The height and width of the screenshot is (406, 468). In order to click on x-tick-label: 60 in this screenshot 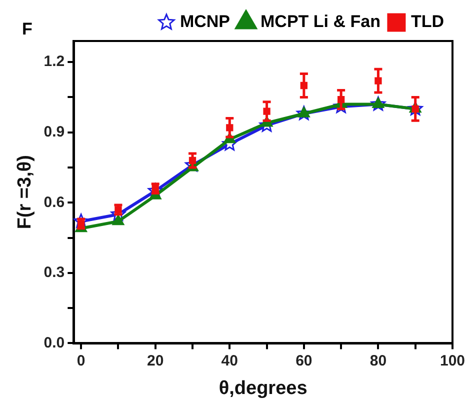, I will do `click(304, 361)`.